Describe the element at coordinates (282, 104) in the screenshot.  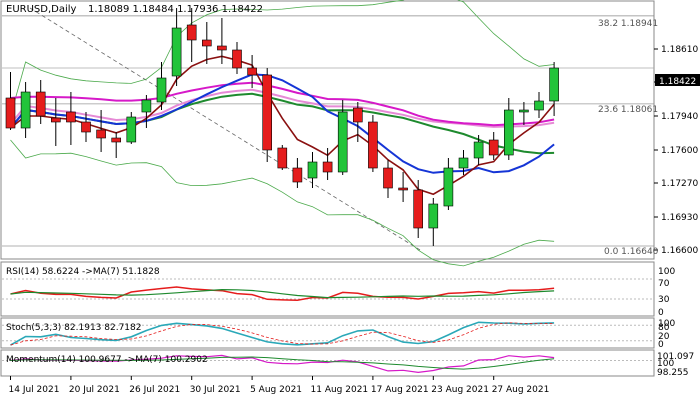
I see `ma-magenta-line` at that location.